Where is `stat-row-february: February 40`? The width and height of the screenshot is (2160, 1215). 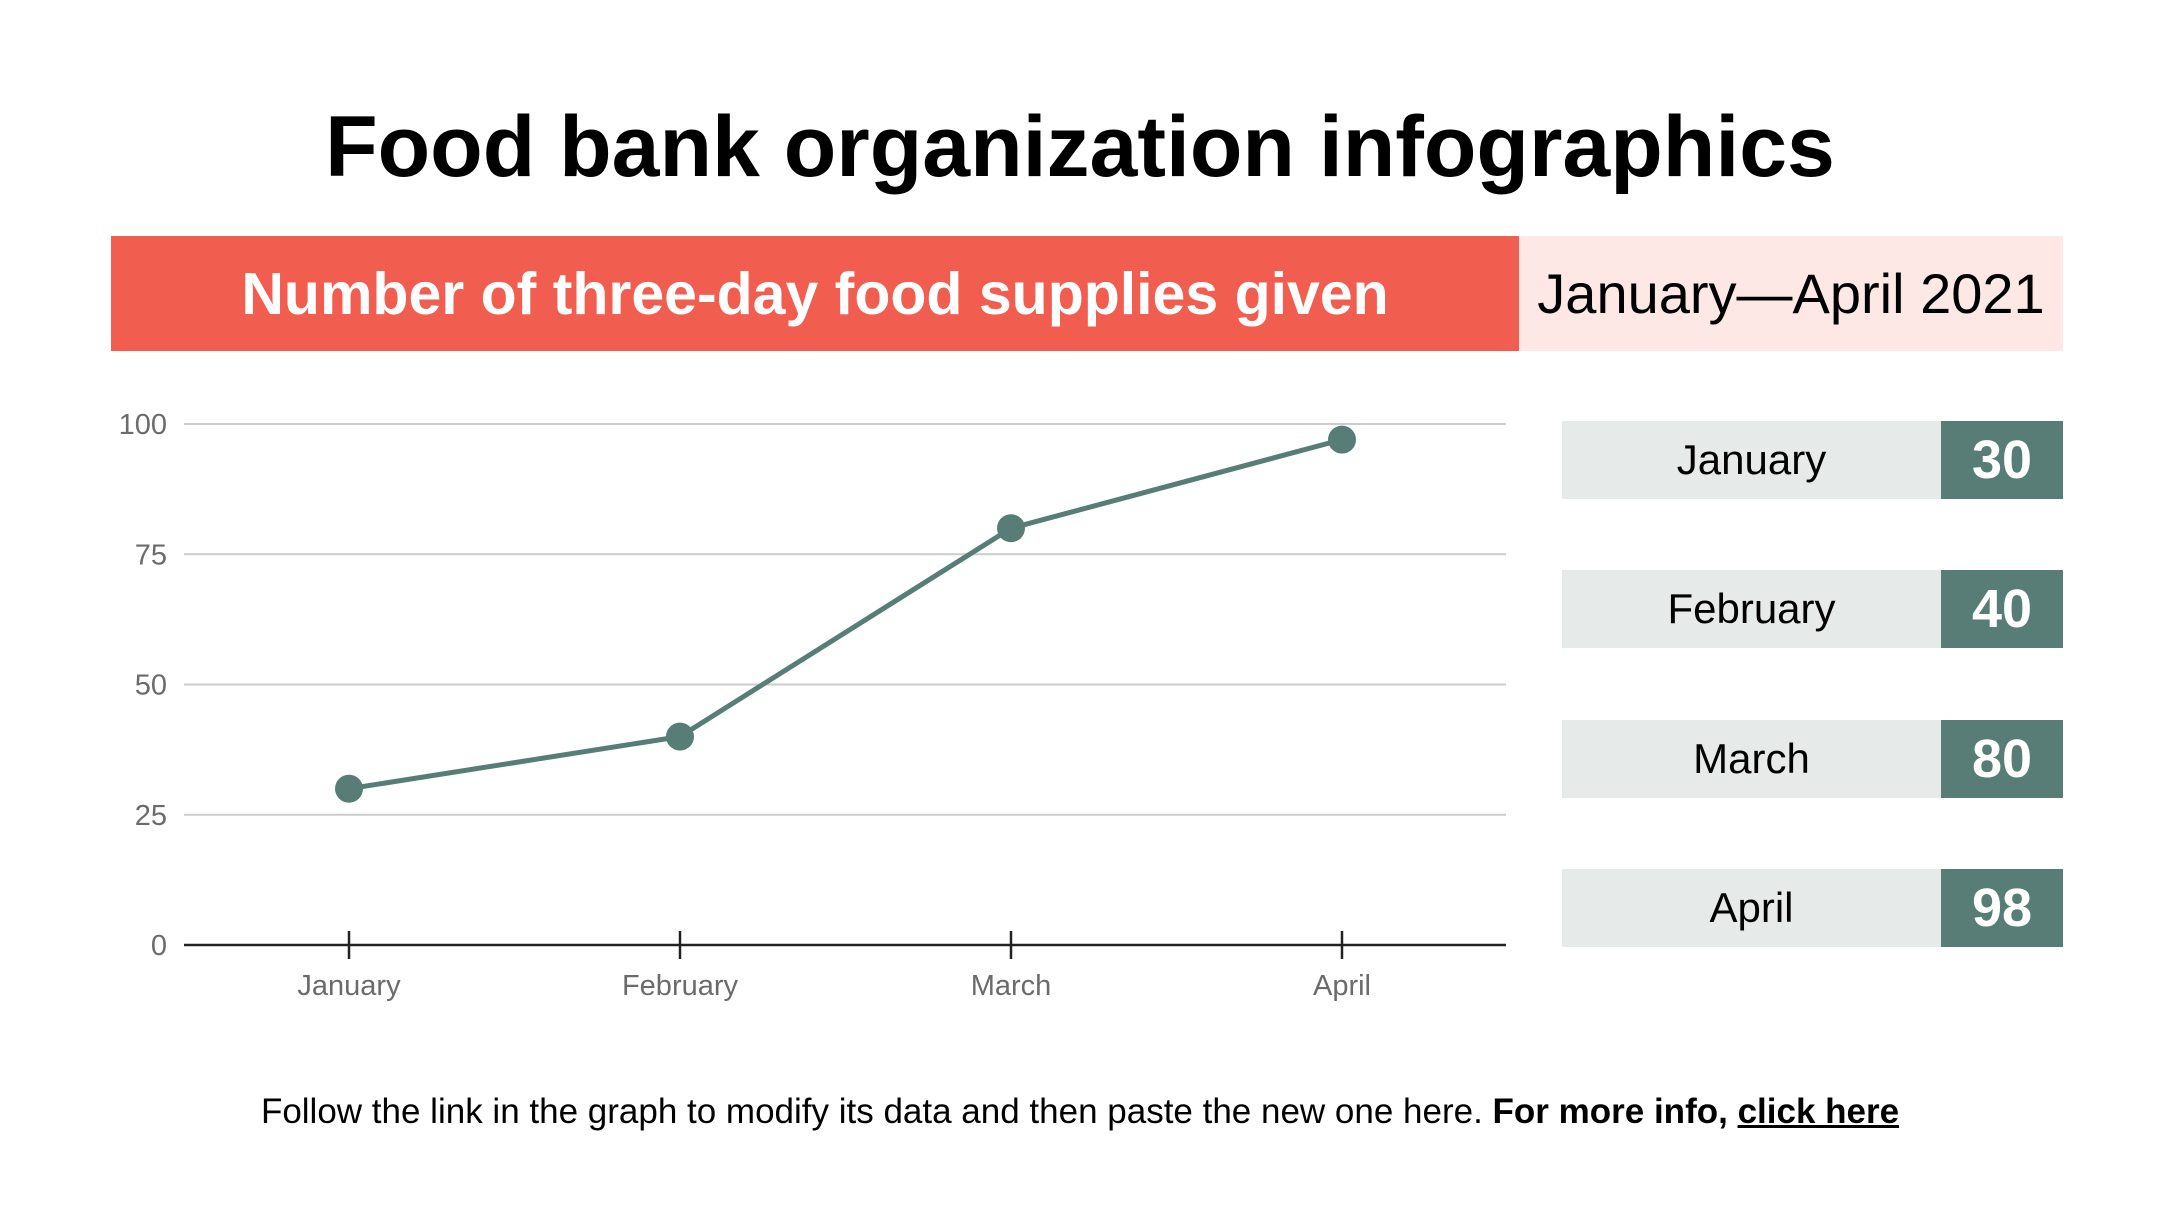 stat-row-february: February 40 is located at coordinates (1812, 609).